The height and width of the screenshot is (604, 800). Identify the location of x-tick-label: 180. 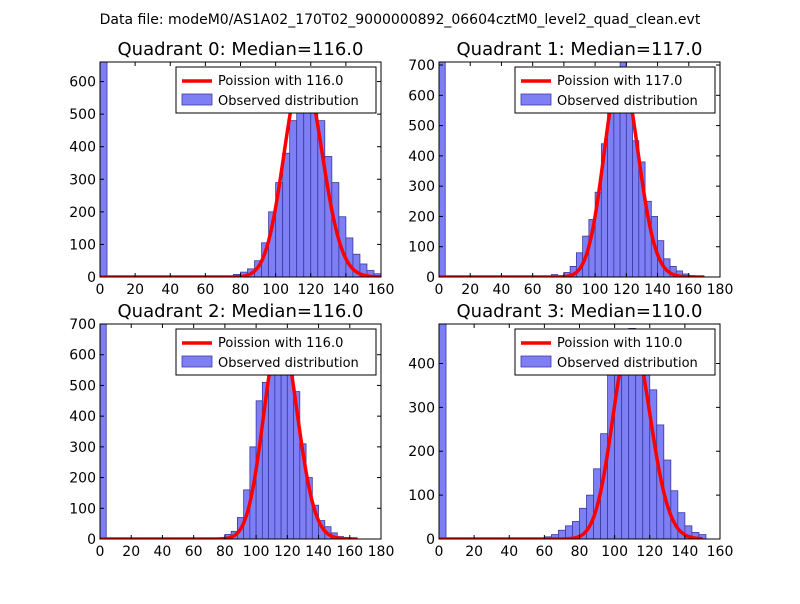
(720, 290).